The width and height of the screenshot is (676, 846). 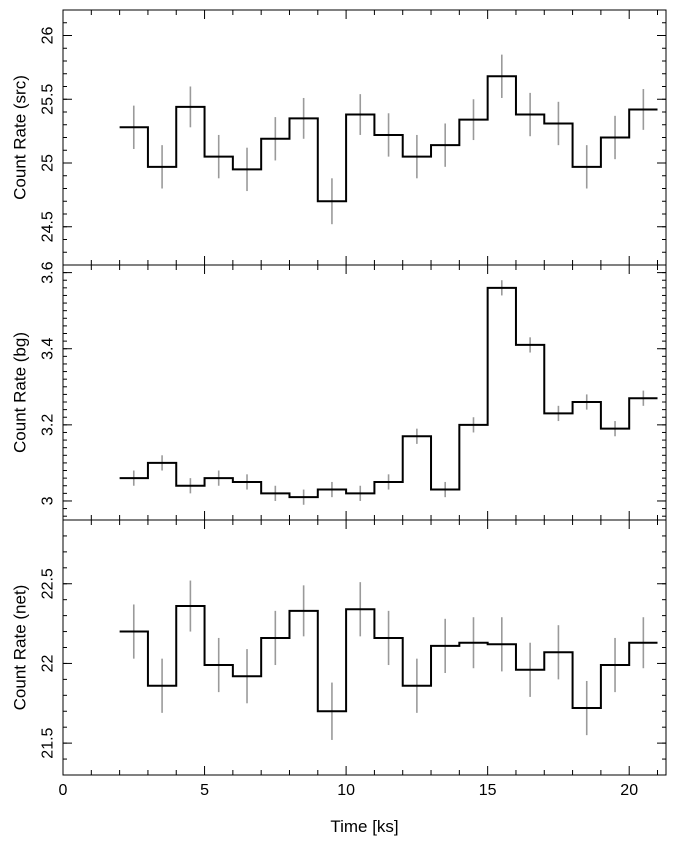 What do you see at coordinates (48, 272) in the screenshot?
I see `y-tick-label: 3.6` at bounding box center [48, 272].